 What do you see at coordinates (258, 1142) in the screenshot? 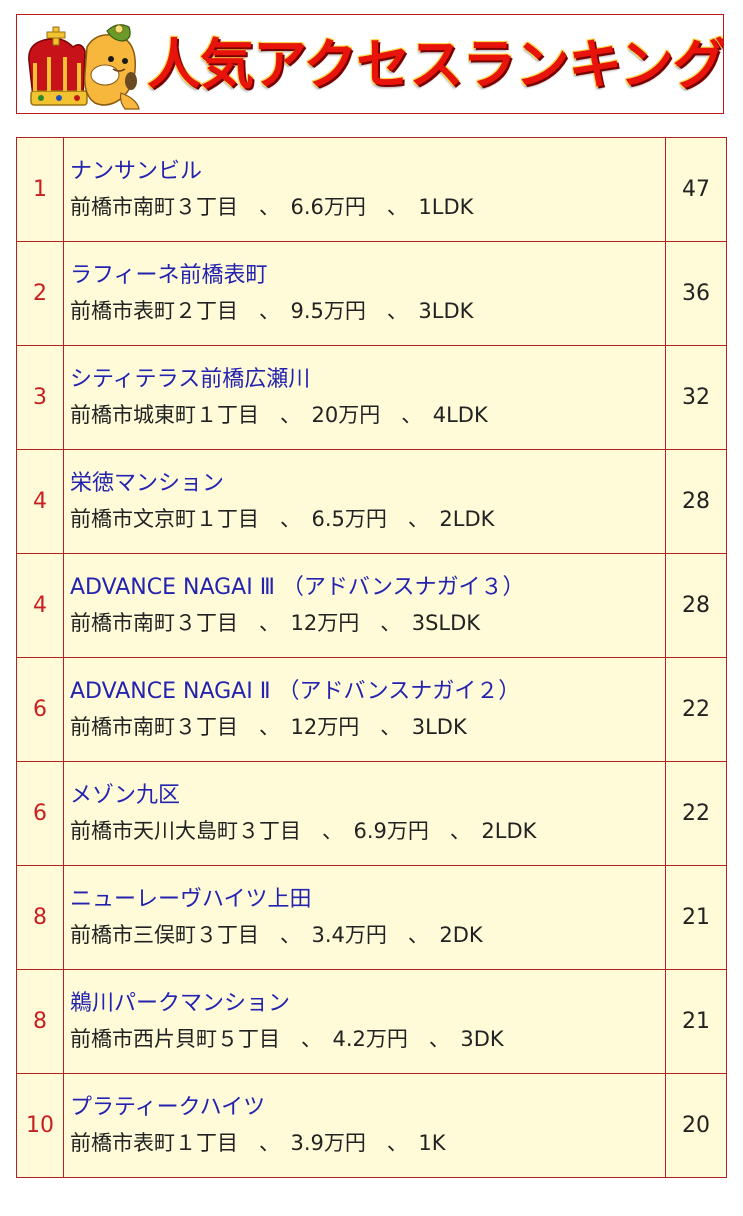
I see `property-detail: 前橋市表町１丁目 、 3.9万円 、 1K` at bounding box center [258, 1142].